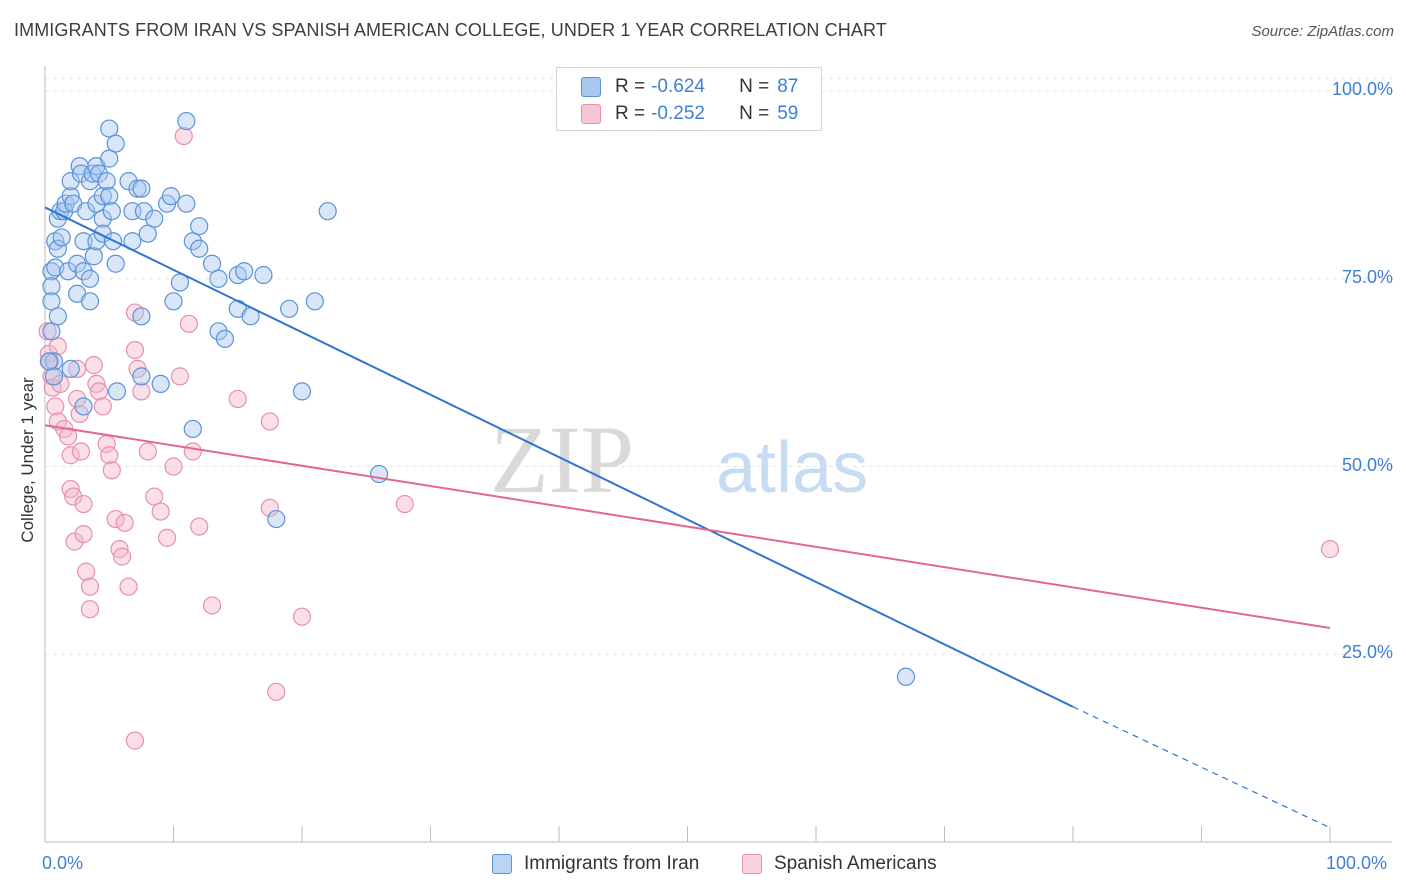  What do you see at coordinates (1322, 31) in the screenshot?
I see `source-label: Source: ZipAtlas.com` at bounding box center [1322, 31].